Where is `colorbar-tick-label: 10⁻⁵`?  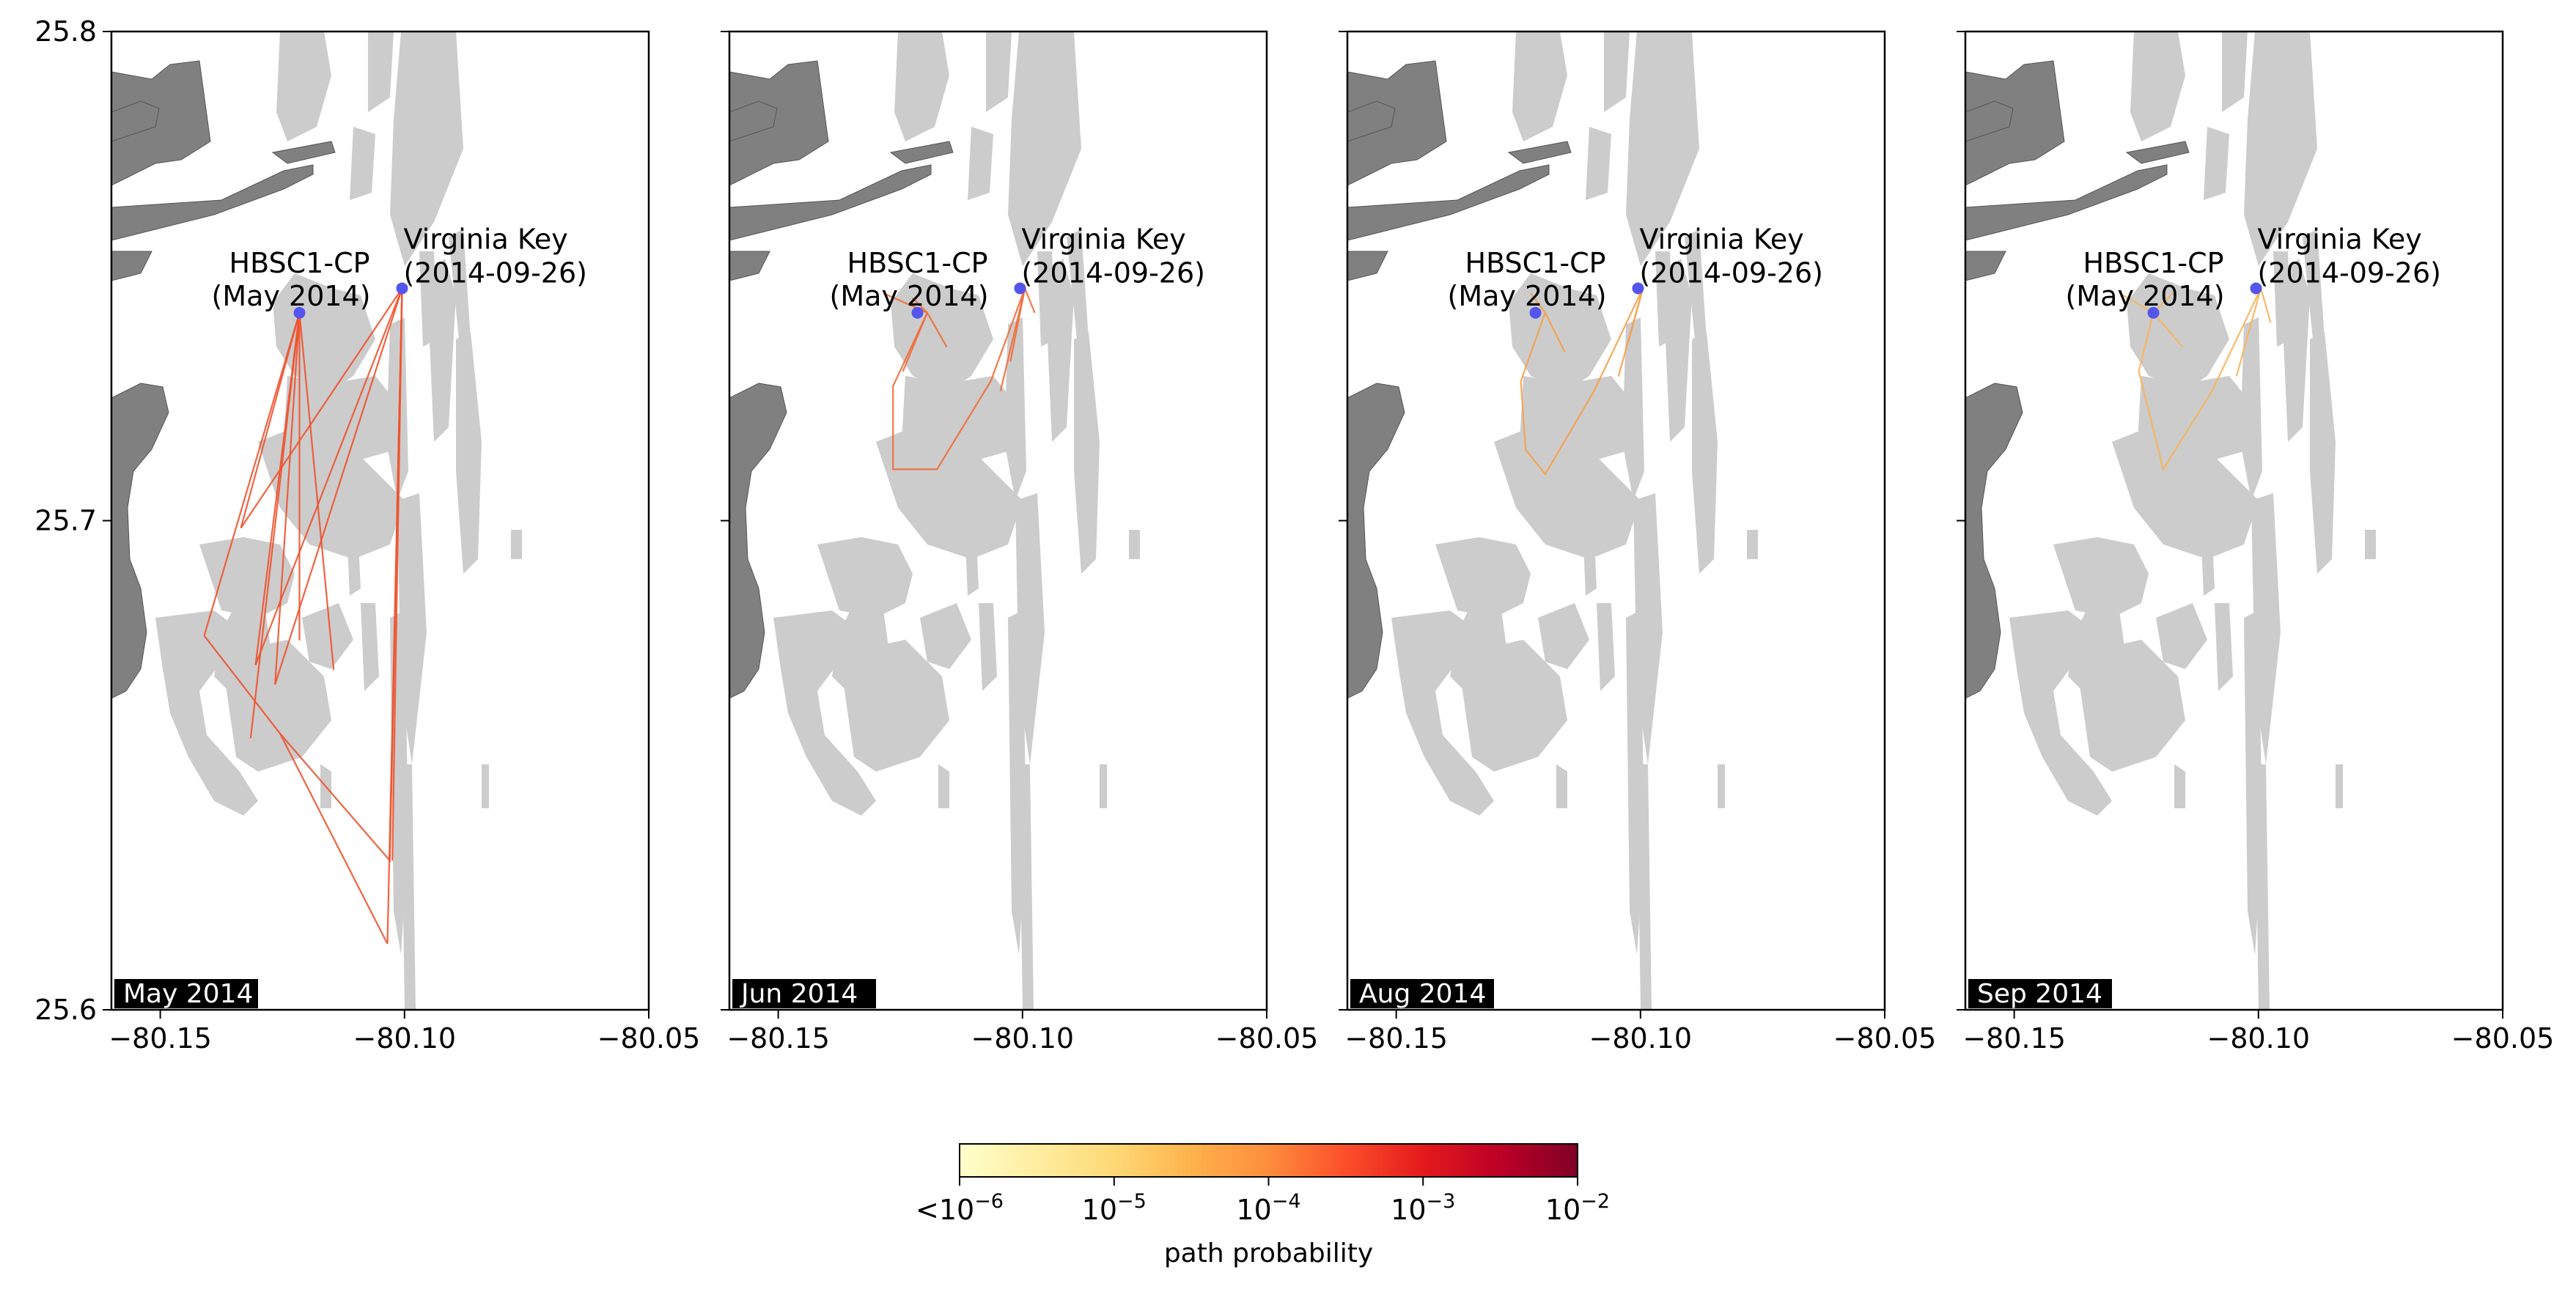 colorbar-tick-label: 10⁻⁵ is located at coordinates (1114, 1208).